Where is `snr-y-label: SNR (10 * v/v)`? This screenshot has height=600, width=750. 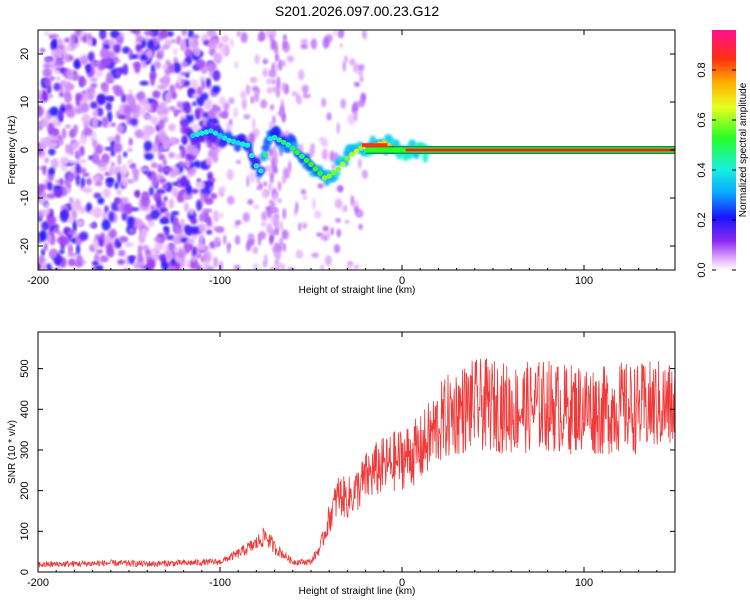
snr-y-label: SNR (10 * v/v) is located at coordinates (12, 452).